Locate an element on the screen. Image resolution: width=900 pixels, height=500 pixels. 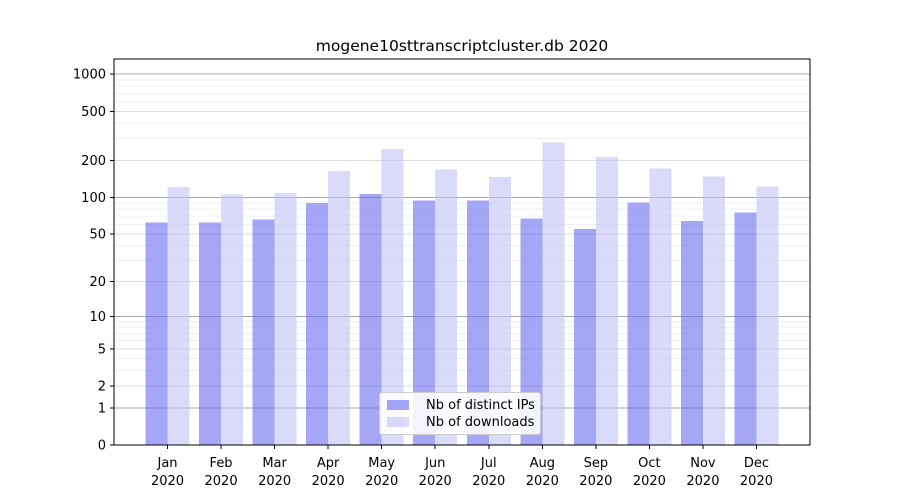
legend-label-distinct-ips: Nb of distinct IPs is located at coordinates (480, 405).